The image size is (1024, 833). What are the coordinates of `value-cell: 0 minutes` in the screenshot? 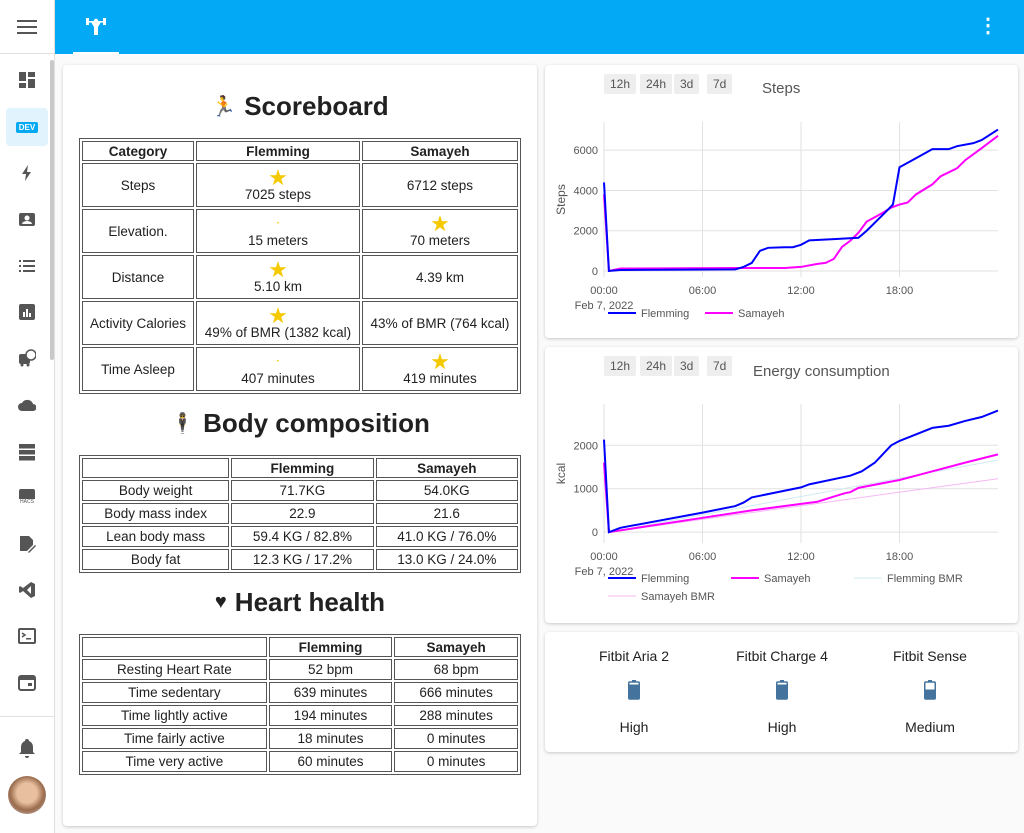 It's located at (456, 761).